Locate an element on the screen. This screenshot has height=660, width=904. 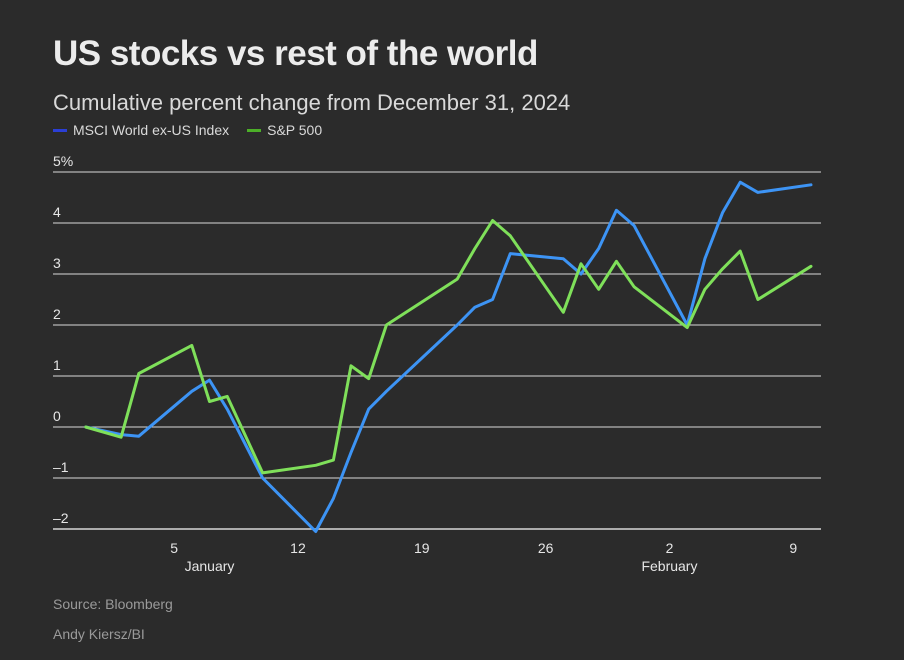
y-tick-label: 3 is located at coordinates (57, 263).